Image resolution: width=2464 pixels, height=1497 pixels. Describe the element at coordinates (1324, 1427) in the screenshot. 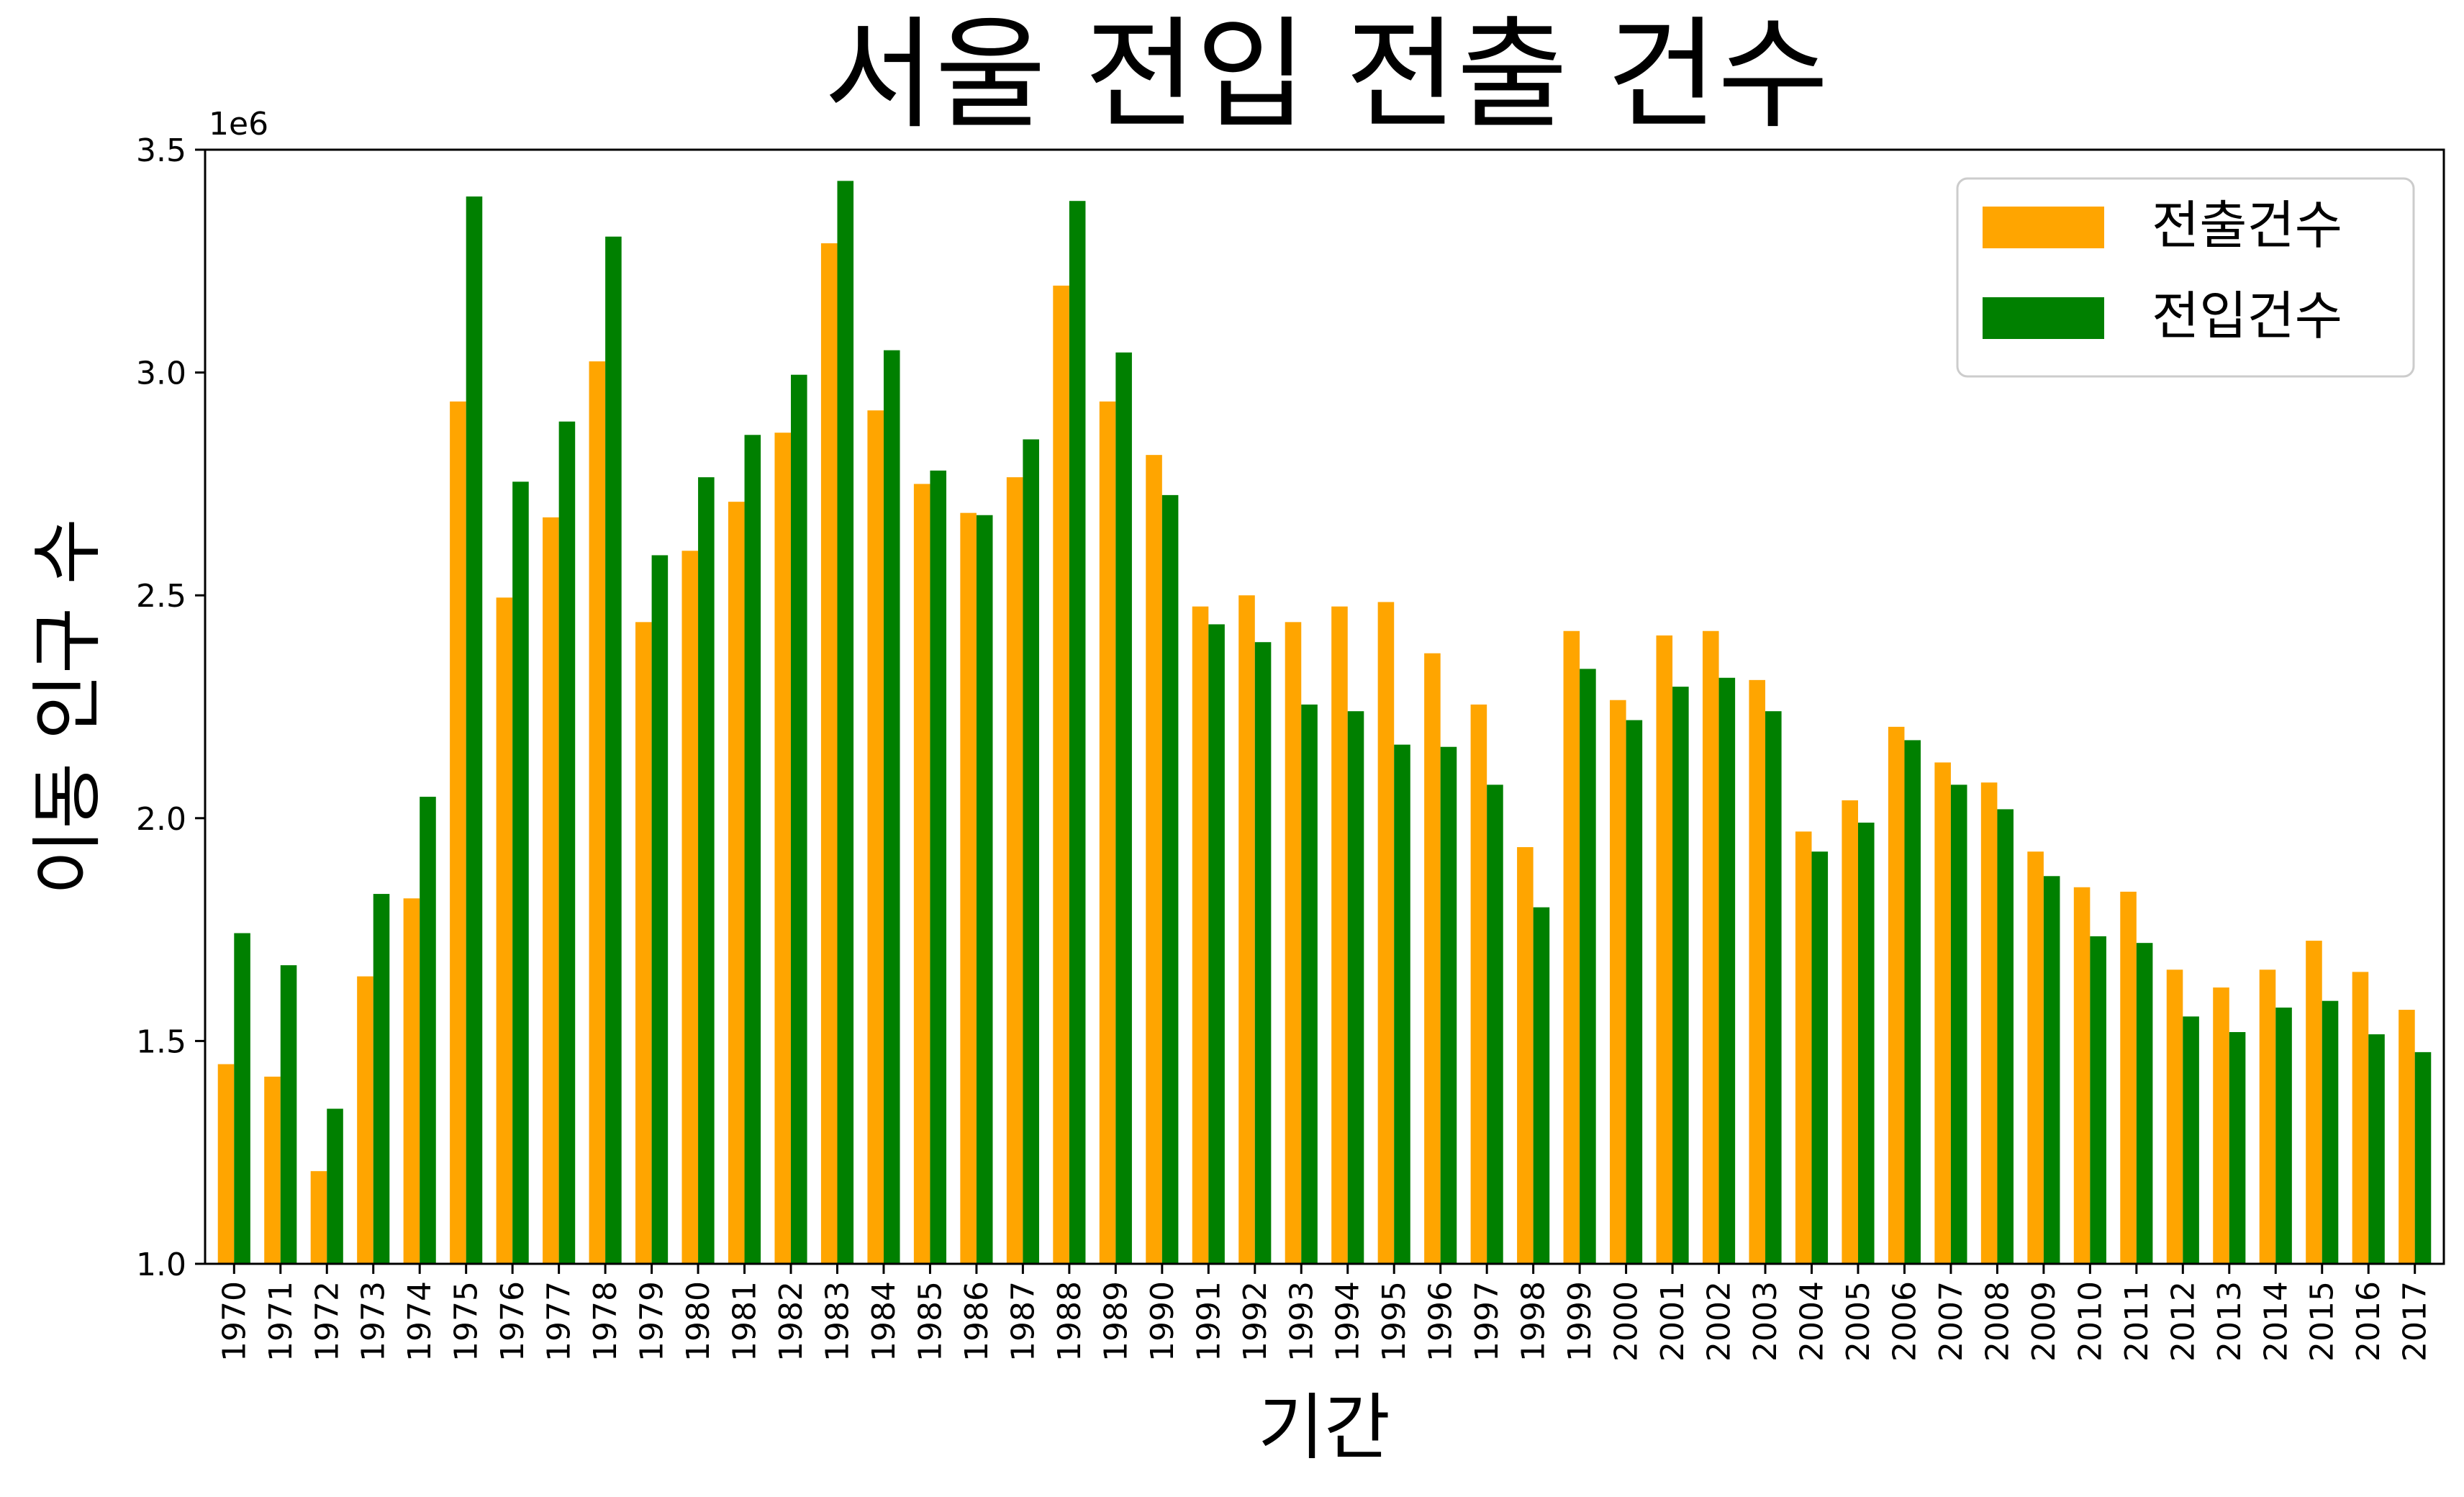

I see `x-axis-label: 기간` at that location.